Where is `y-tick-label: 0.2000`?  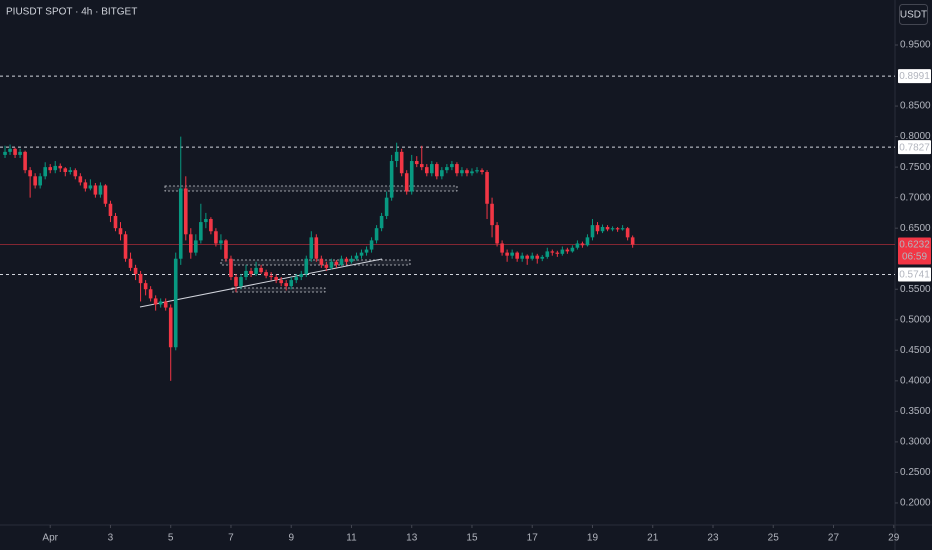 y-tick-label: 0.2000 is located at coordinates (915, 503).